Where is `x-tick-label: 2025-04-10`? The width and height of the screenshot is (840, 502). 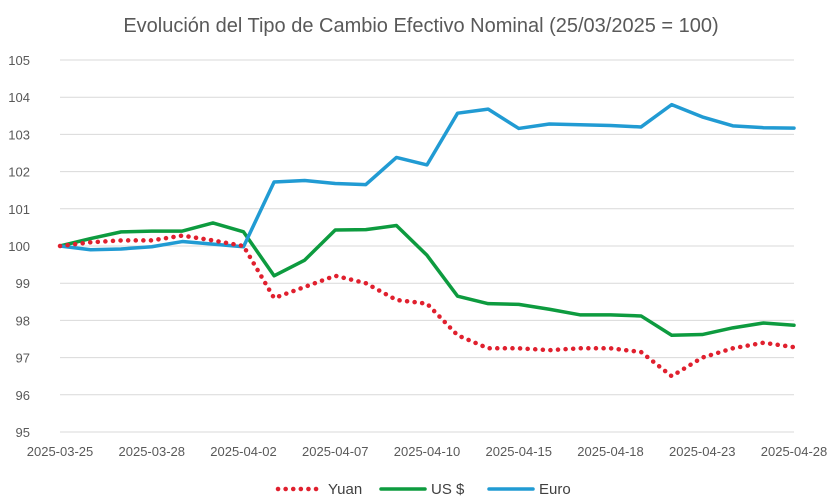
x-tick-label: 2025-04-10 is located at coordinates (427, 451).